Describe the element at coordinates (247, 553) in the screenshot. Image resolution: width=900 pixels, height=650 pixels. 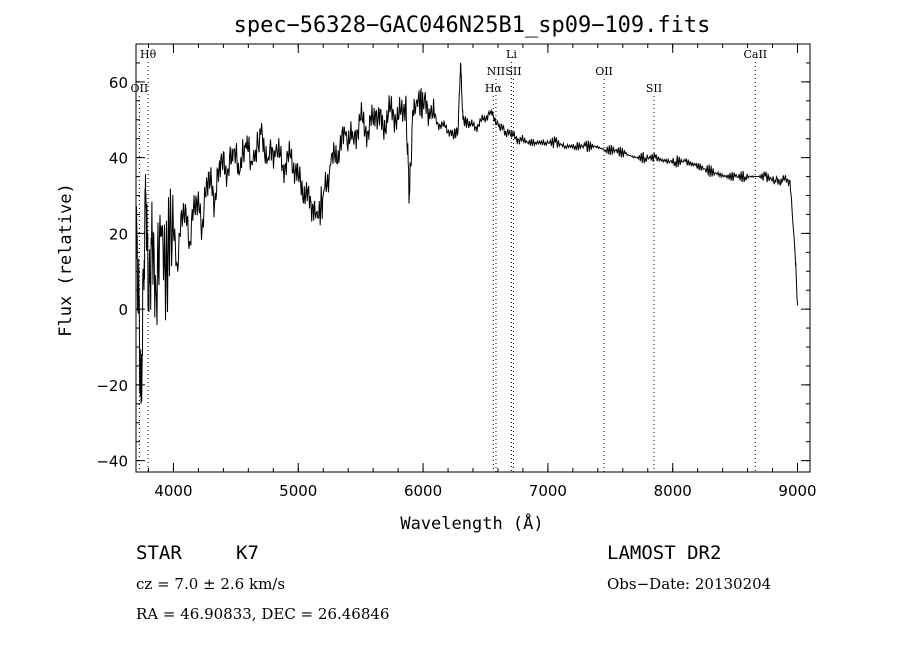
I see `object-subclass: K7` at that location.